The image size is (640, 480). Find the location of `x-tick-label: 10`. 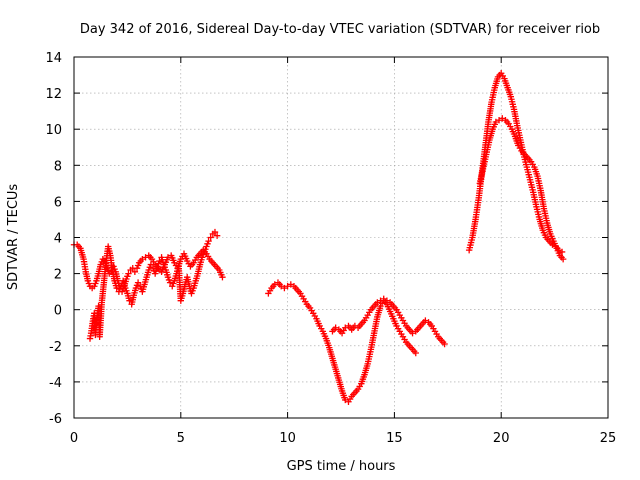

x-tick-label: 10 is located at coordinates (287, 438).